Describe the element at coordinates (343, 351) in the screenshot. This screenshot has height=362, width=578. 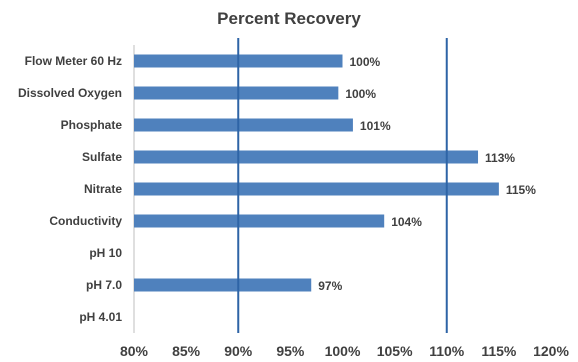
I see `x-tick-label: 100%` at that location.